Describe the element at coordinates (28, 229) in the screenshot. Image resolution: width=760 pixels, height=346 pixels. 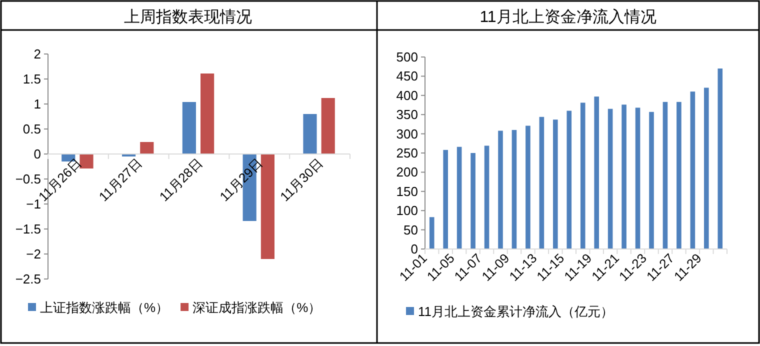
I see `y-tick-label: −1.5` at that location.